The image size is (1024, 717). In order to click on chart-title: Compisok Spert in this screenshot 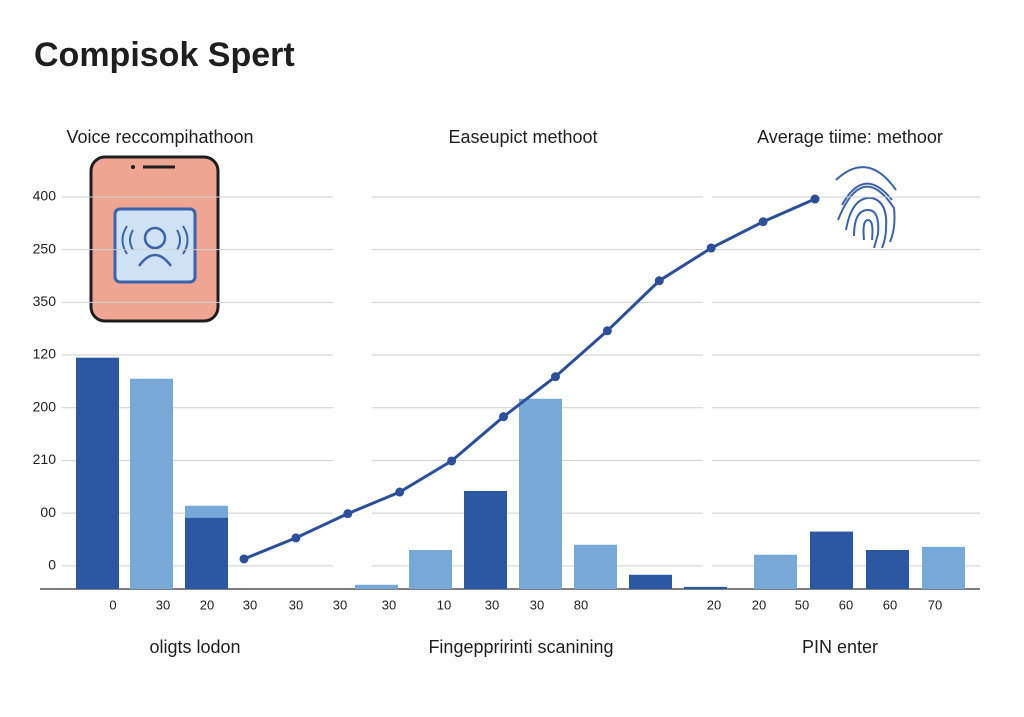, I will do `click(164, 55)`.